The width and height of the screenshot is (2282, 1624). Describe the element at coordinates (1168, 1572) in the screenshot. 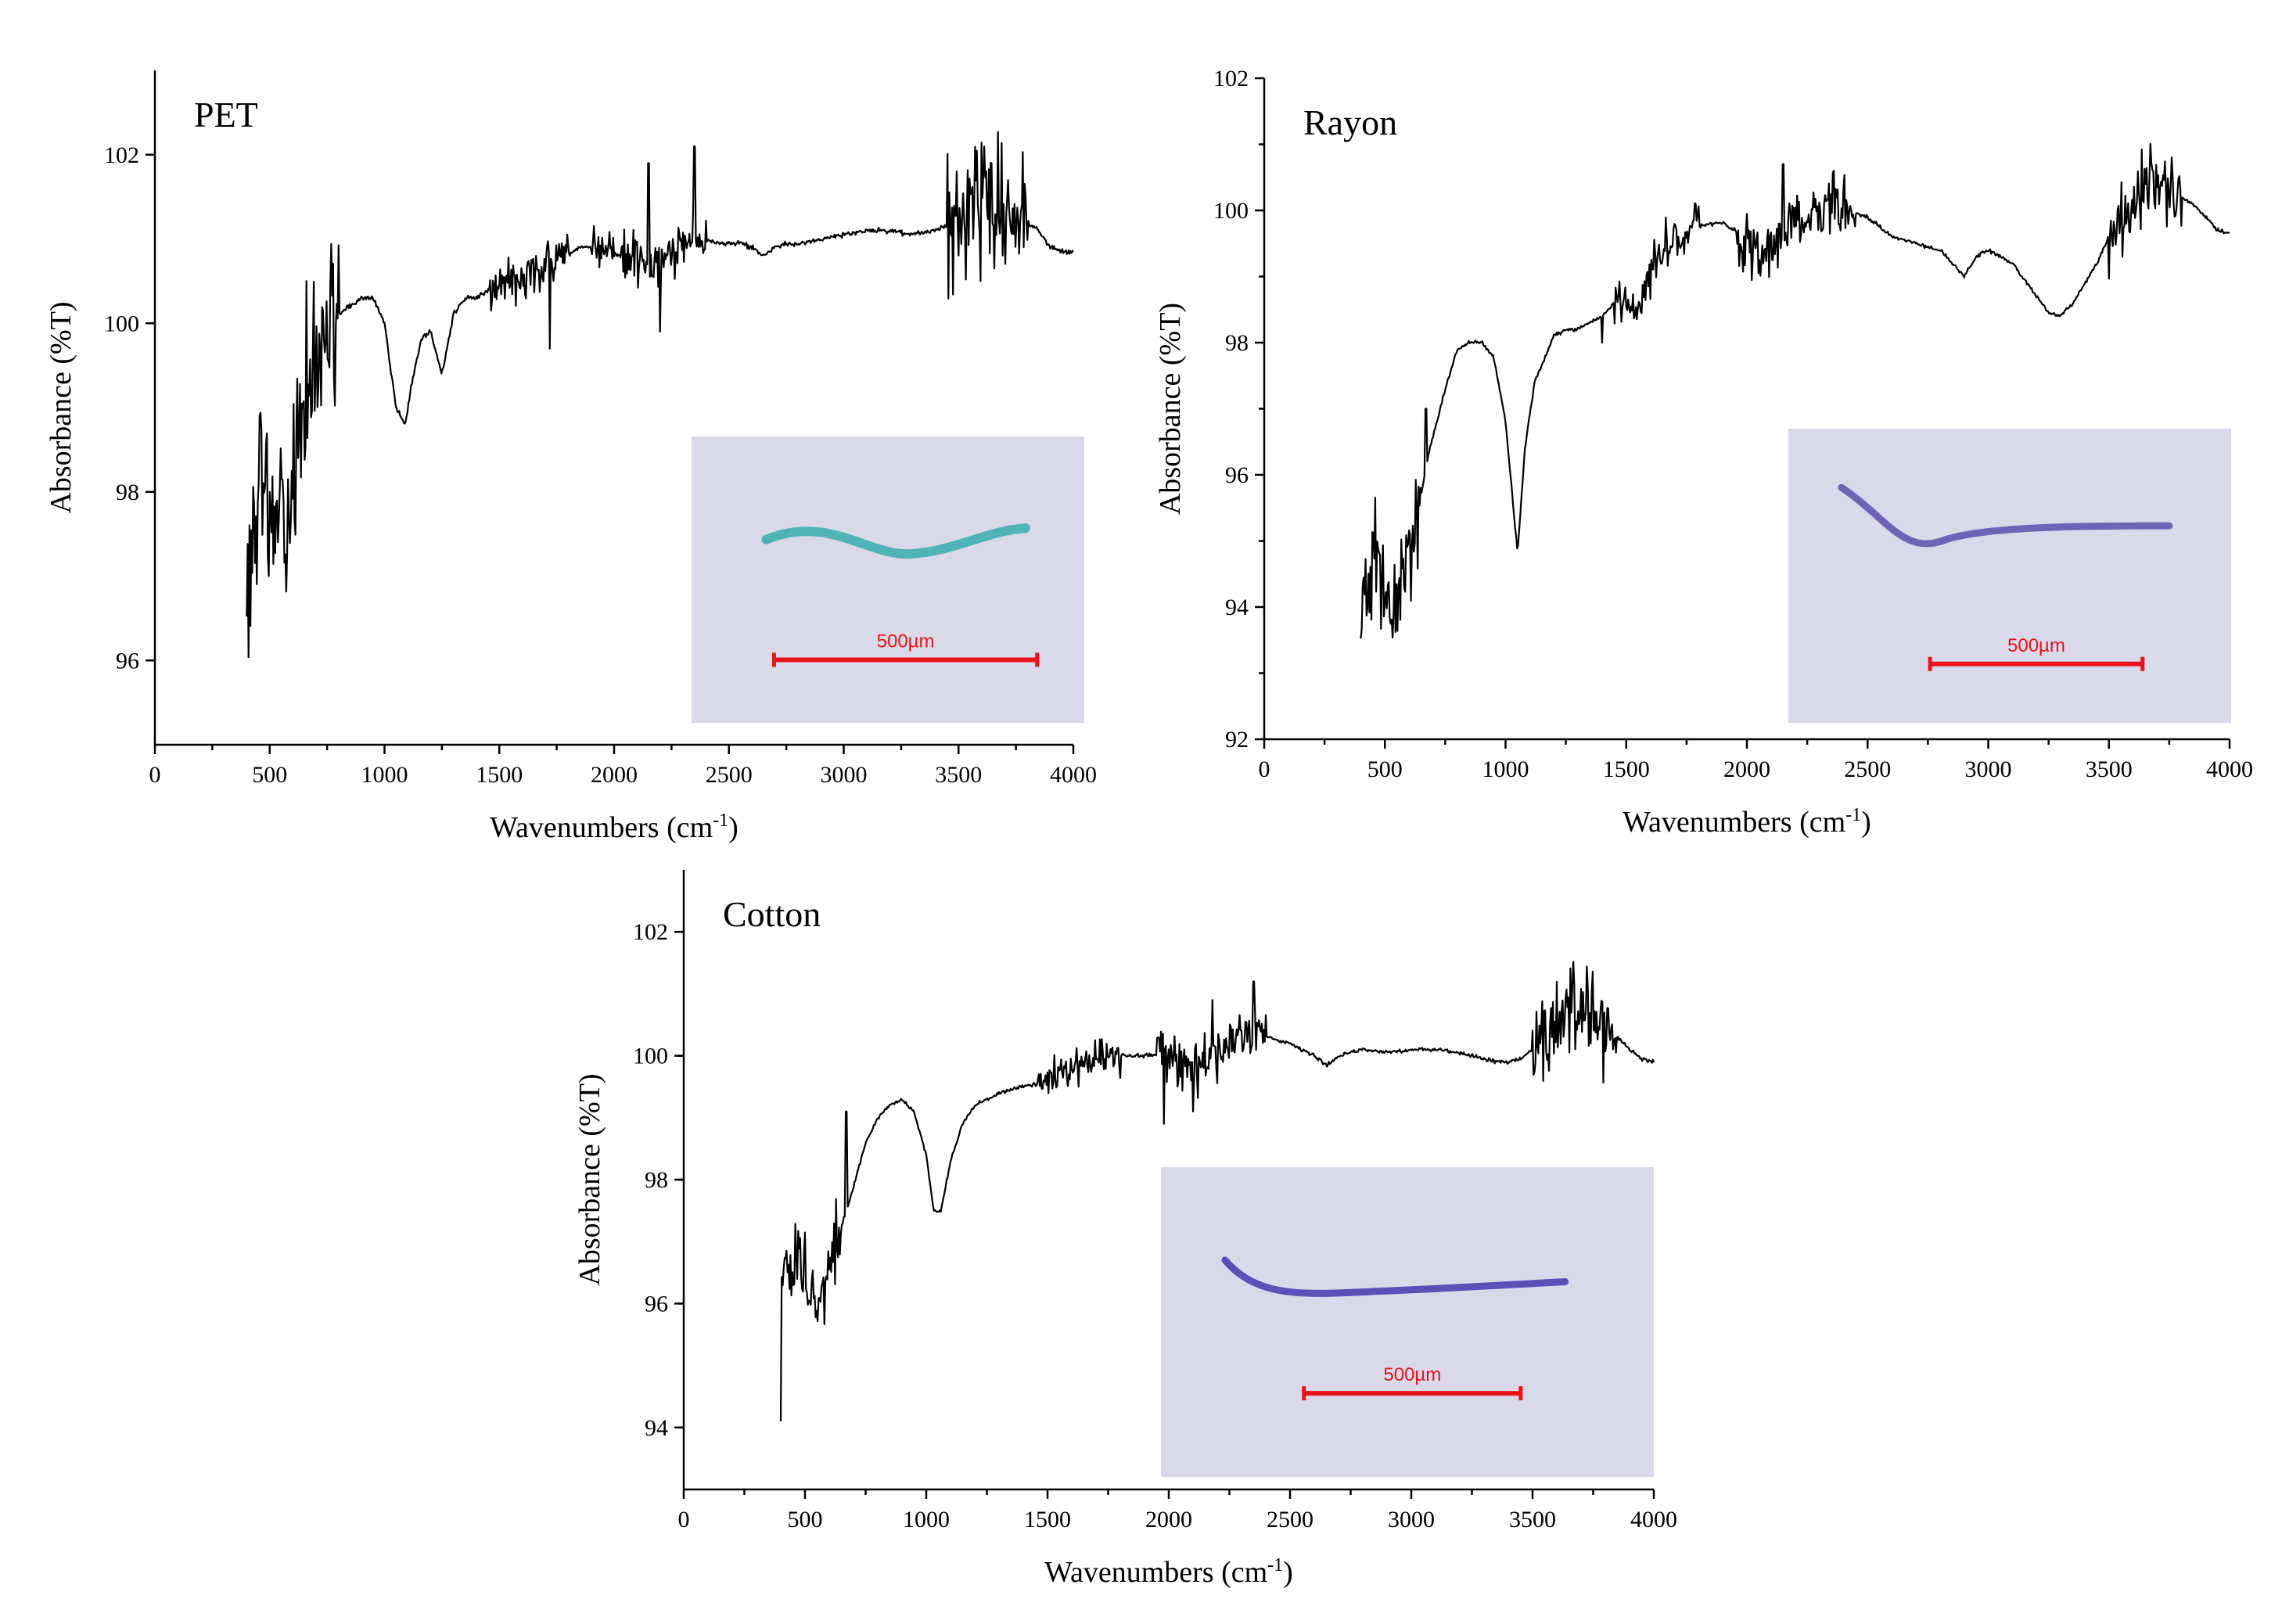

I see `cotton-x-axis-title: Wavenumbers (cm-1)` at that location.